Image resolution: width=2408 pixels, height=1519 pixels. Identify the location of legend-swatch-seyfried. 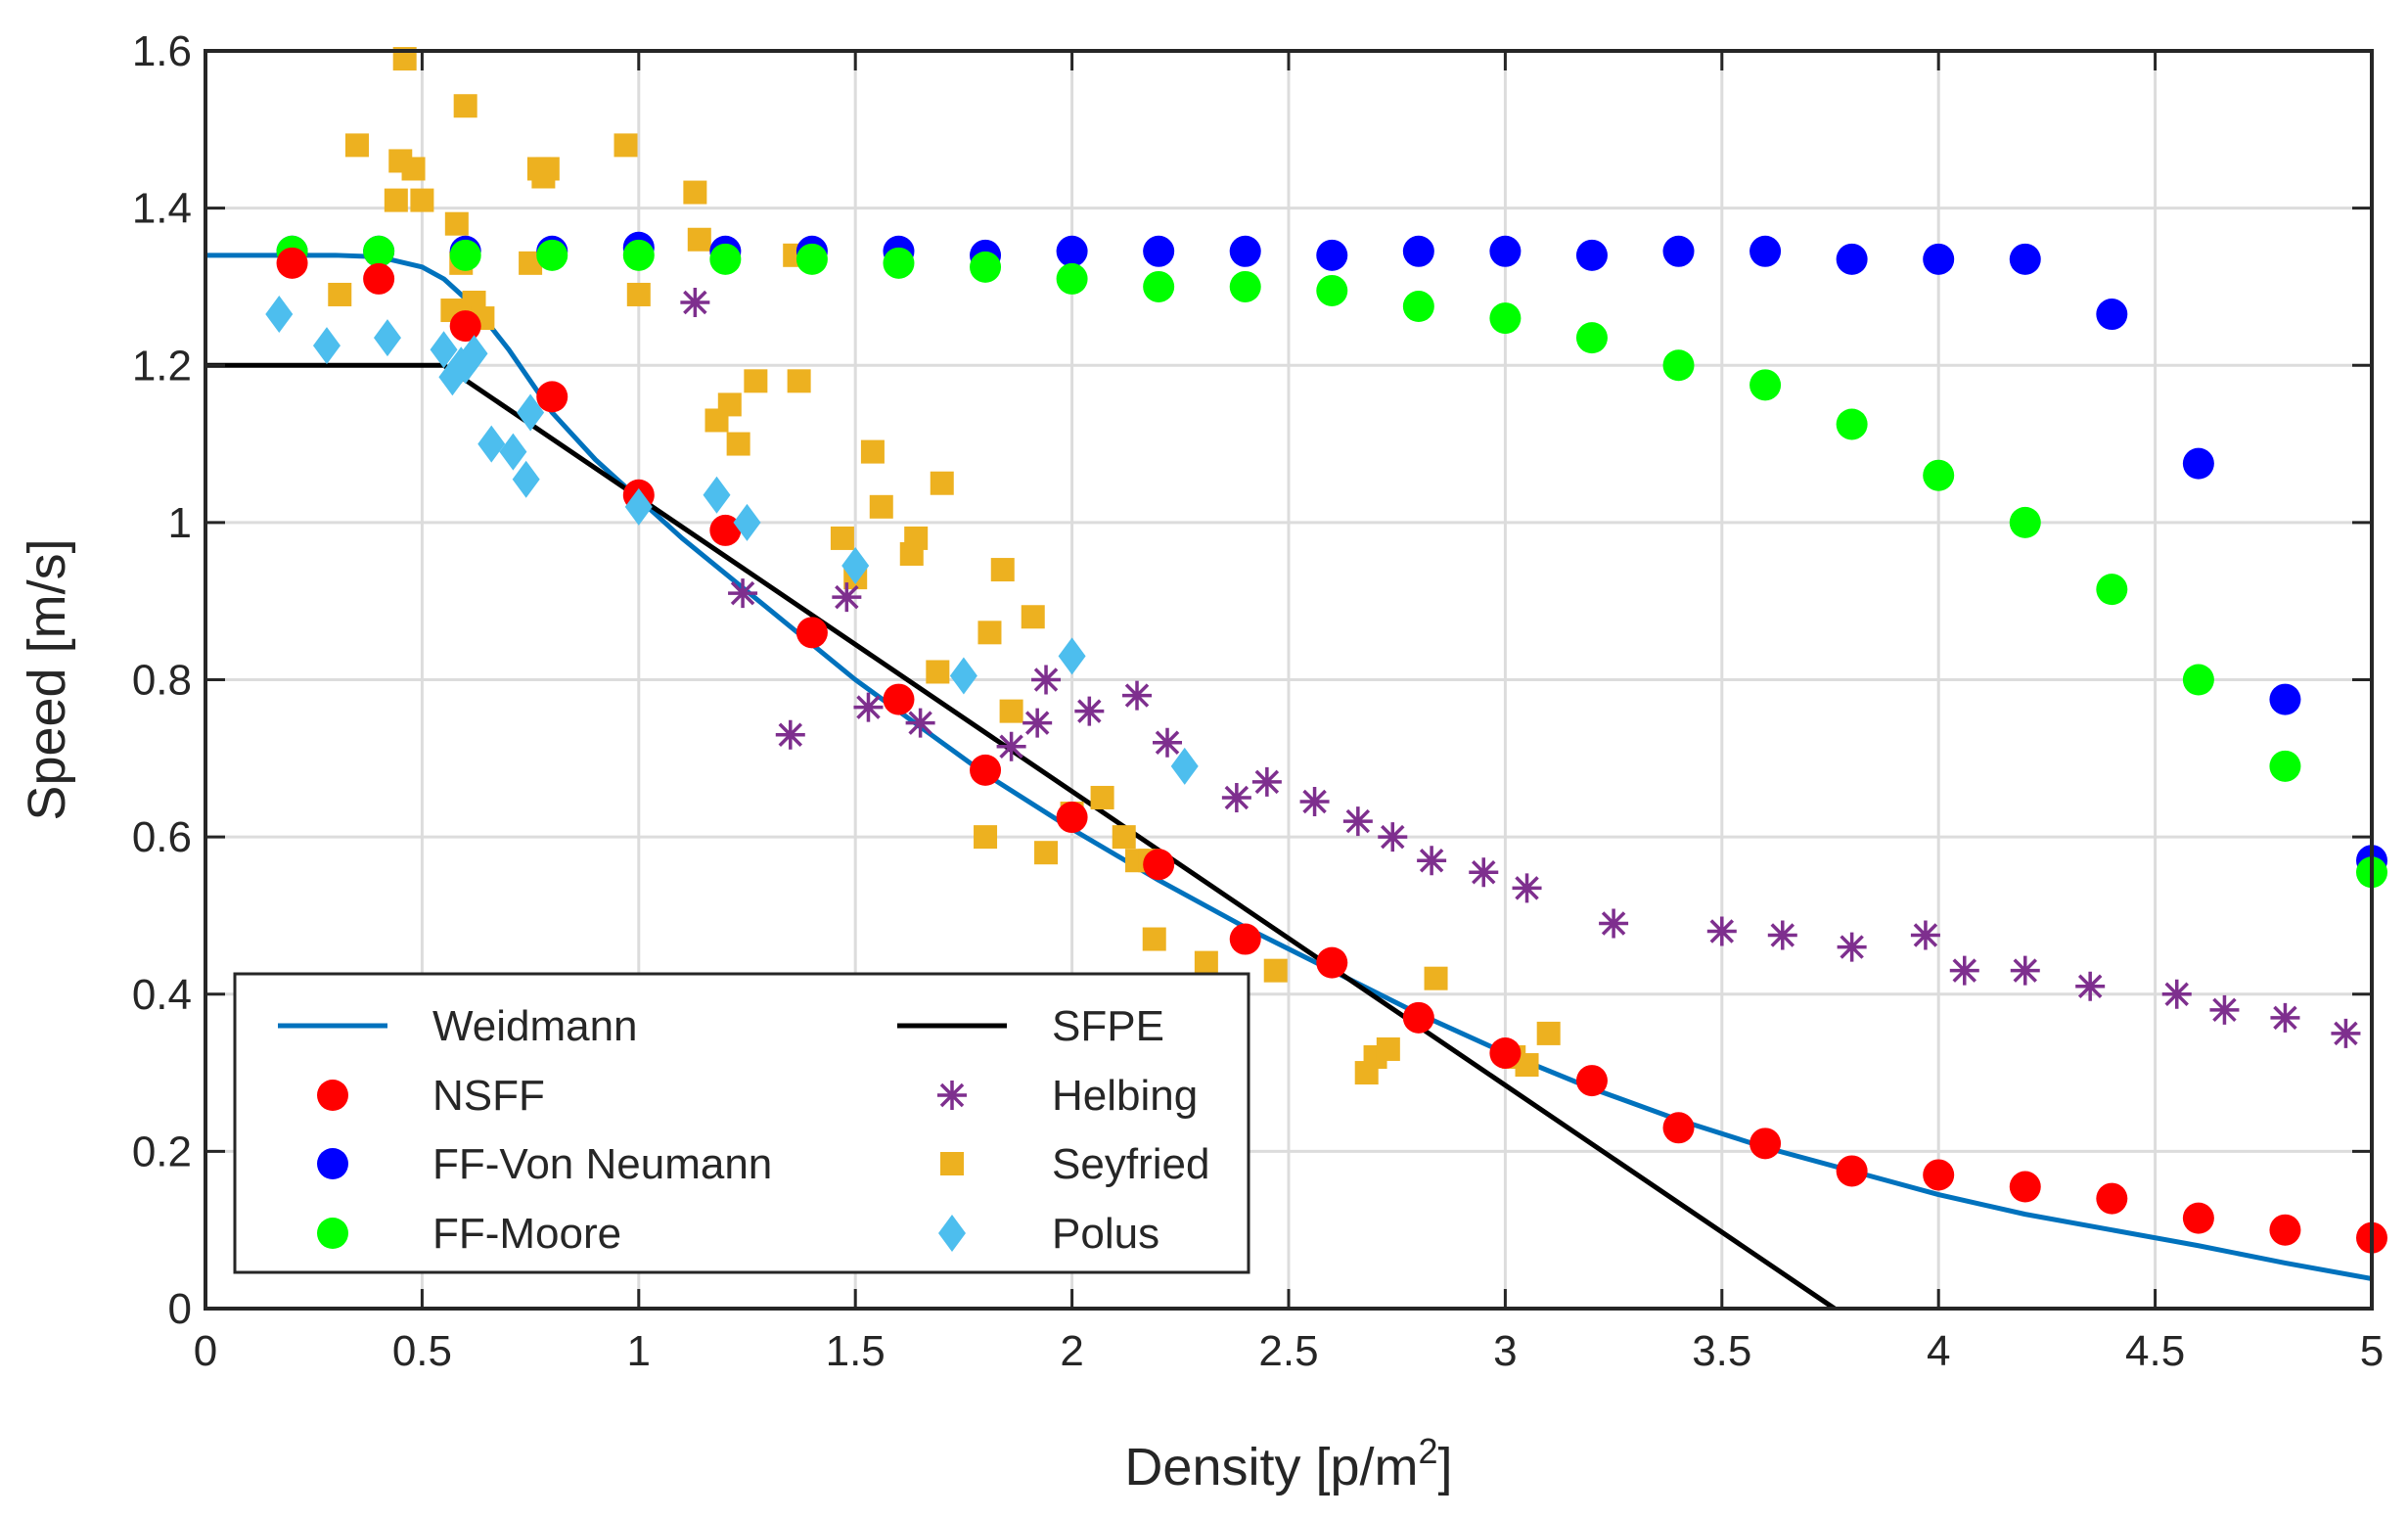
(952, 1163).